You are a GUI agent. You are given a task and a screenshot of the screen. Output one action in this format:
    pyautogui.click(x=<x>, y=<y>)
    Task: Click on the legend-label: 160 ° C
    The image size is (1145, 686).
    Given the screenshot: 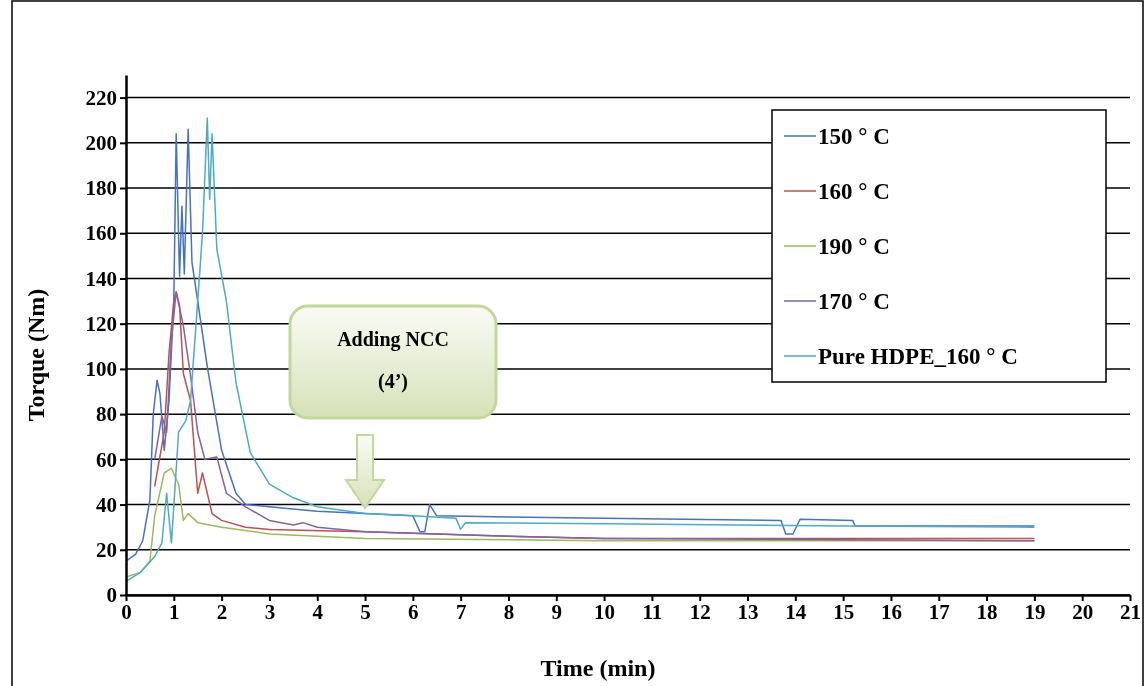 What is the action you would take?
    pyautogui.click(x=854, y=191)
    